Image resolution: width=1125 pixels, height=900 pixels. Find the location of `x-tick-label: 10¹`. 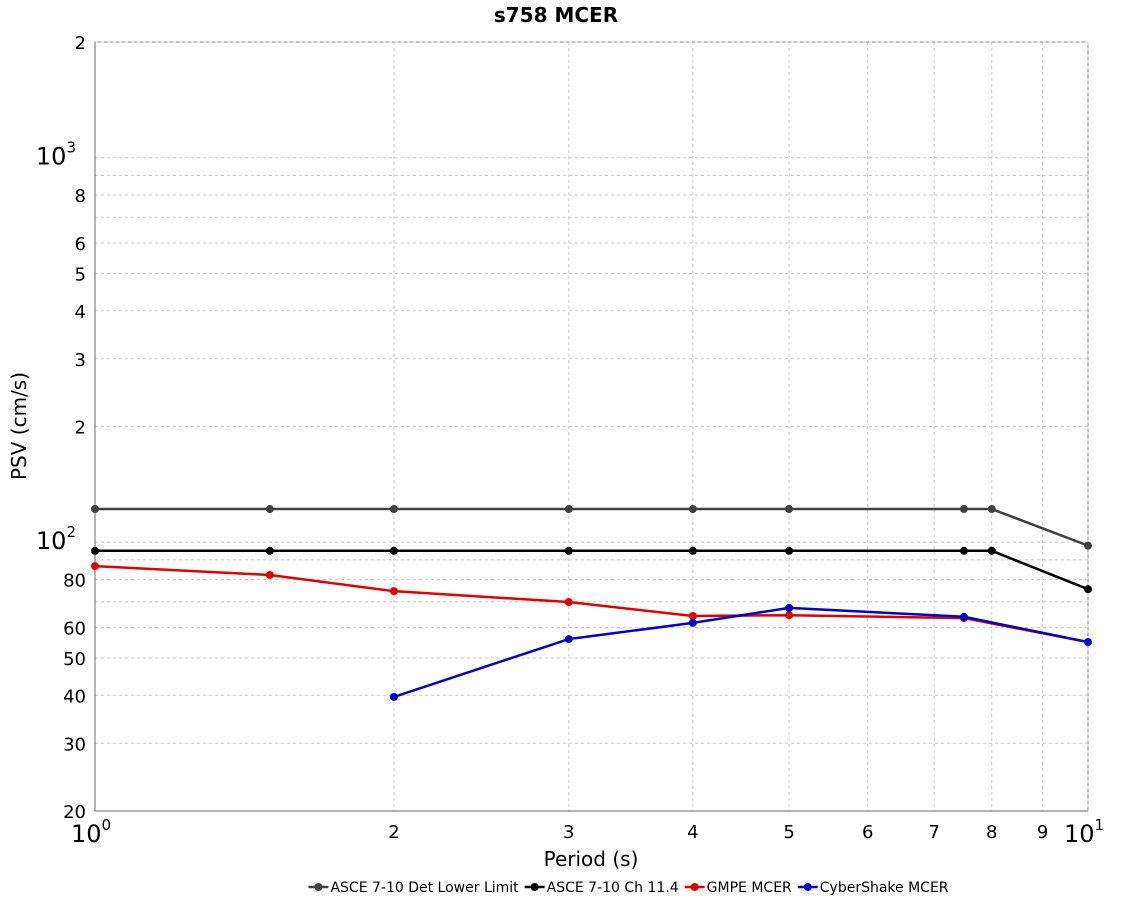

x-tick-label: 10¹ is located at coordinates (1084, 832).